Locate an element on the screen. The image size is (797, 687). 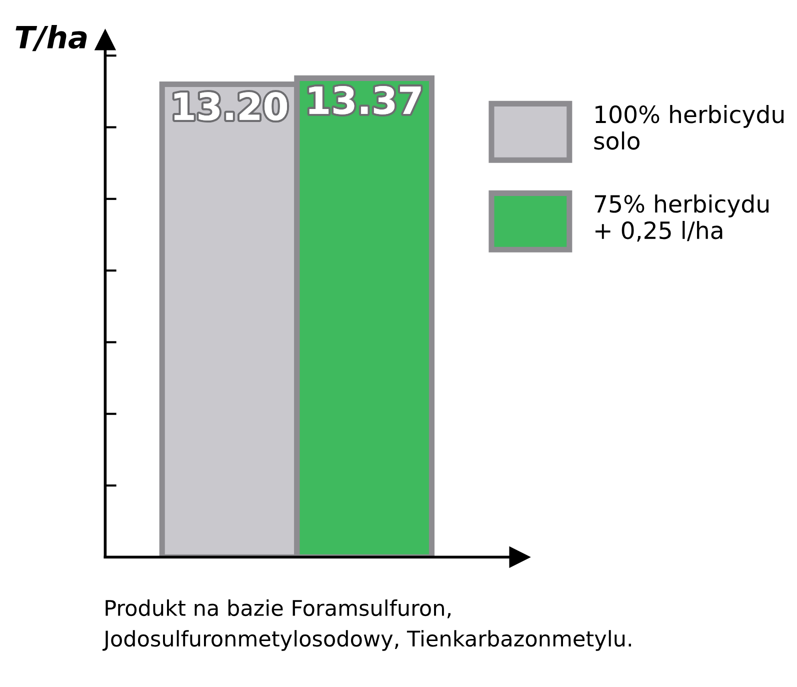
legend-label: 75% herbicydu + 0,25 l/ha is located at coordinates (681, 218).